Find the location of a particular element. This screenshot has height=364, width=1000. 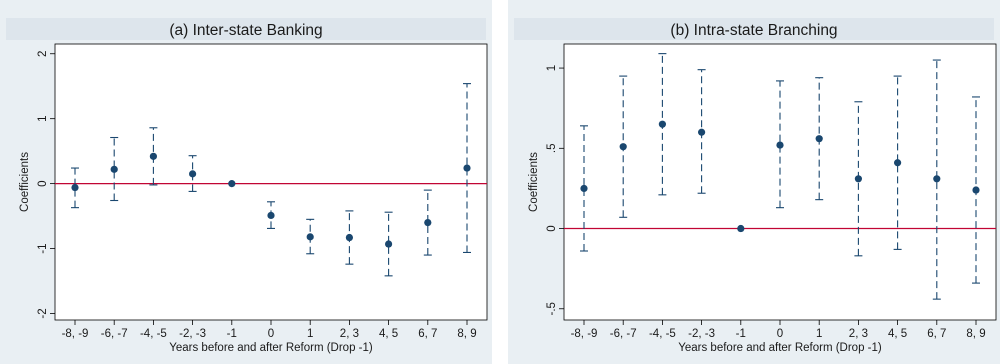

y-tick-label: 2 is located at coordinates (43, 54).